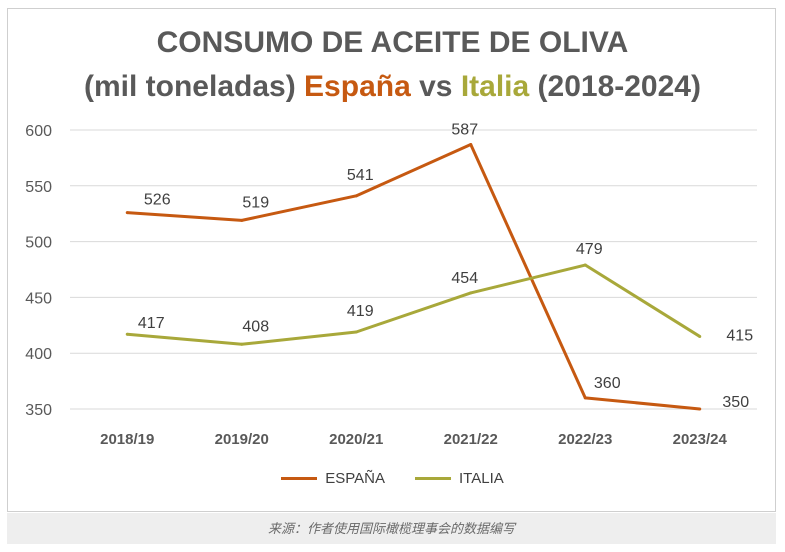 This screenshot has width=785, height=552. Describe the element at coordinates (242, 439) in the screenshot. I see `x-tick-label: 2019/20` at that location.